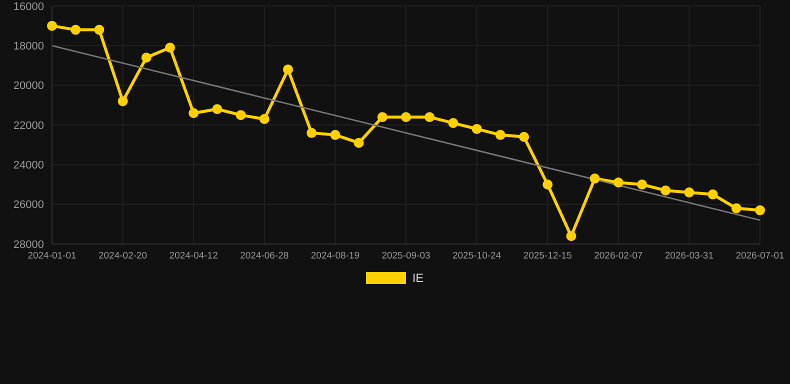 Image resolution: width=790 pixels, height=384 pixels. Describe the element at coordinates (477, 256) in the screenshot. I see `x-tick-label: 2025-10-24` at that location.